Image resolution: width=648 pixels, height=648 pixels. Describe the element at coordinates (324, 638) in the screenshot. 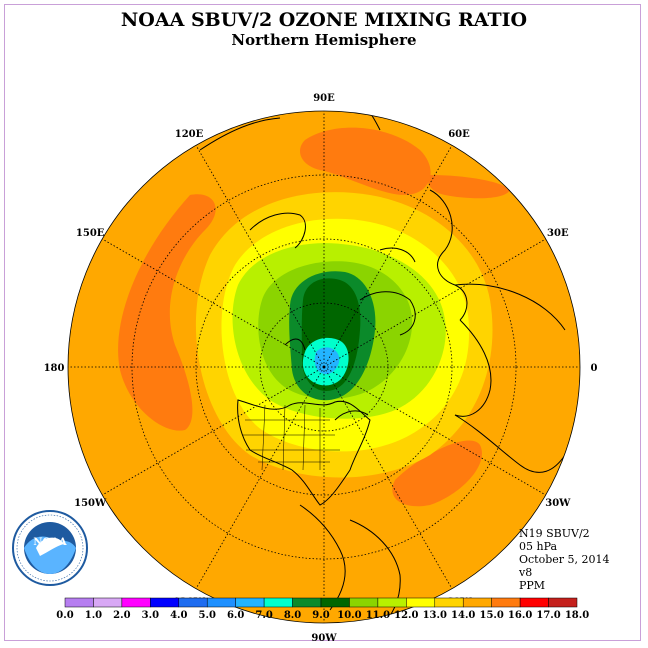

I see `longitude-label: 90W` at that location.